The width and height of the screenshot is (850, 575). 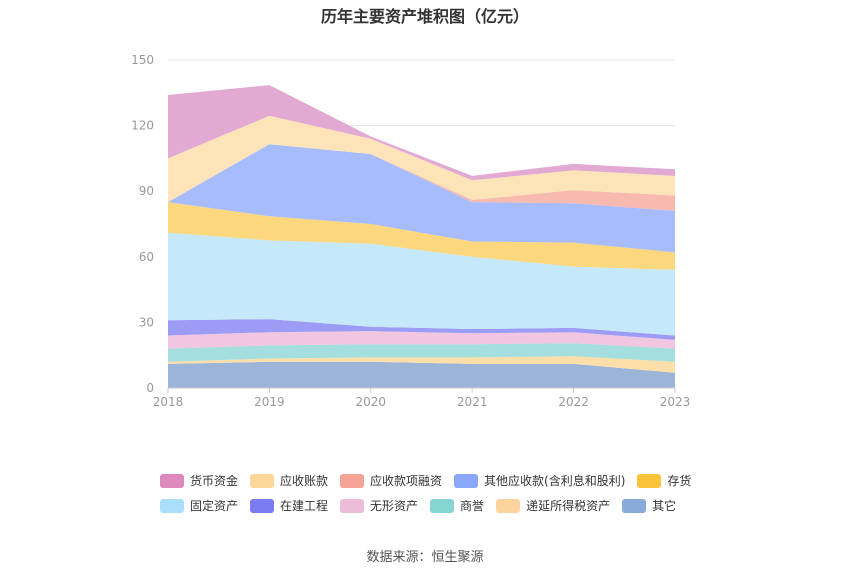 I want to click on y-tick-label: 60, so click(x=146, y=257).